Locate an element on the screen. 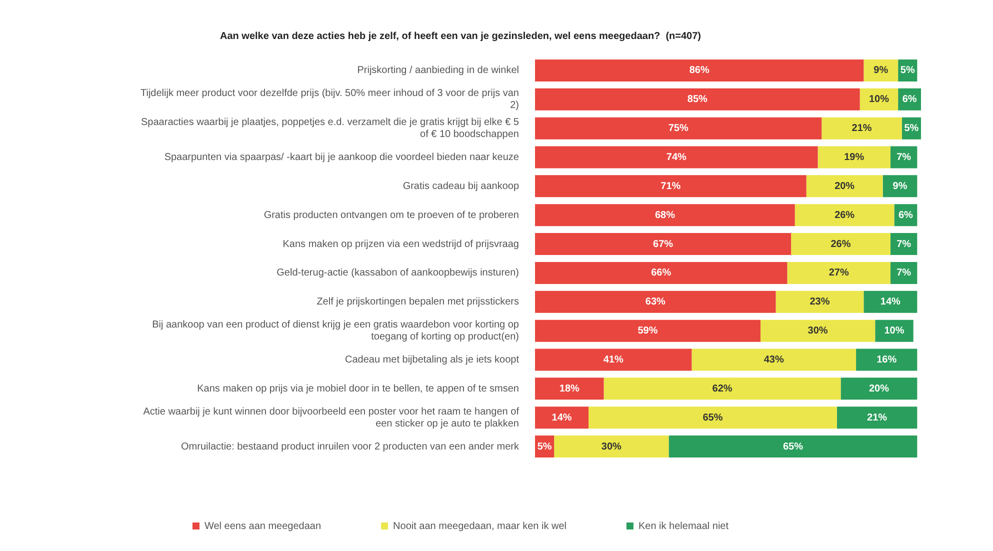 This screenshot has height=551, width=993. y-tick-label: Actie waarbij je kunt winnen door bijvoorbeeld een poster voor het raam te hangen of een sticker op je auto te plakken is located at coordinates (331, 418).